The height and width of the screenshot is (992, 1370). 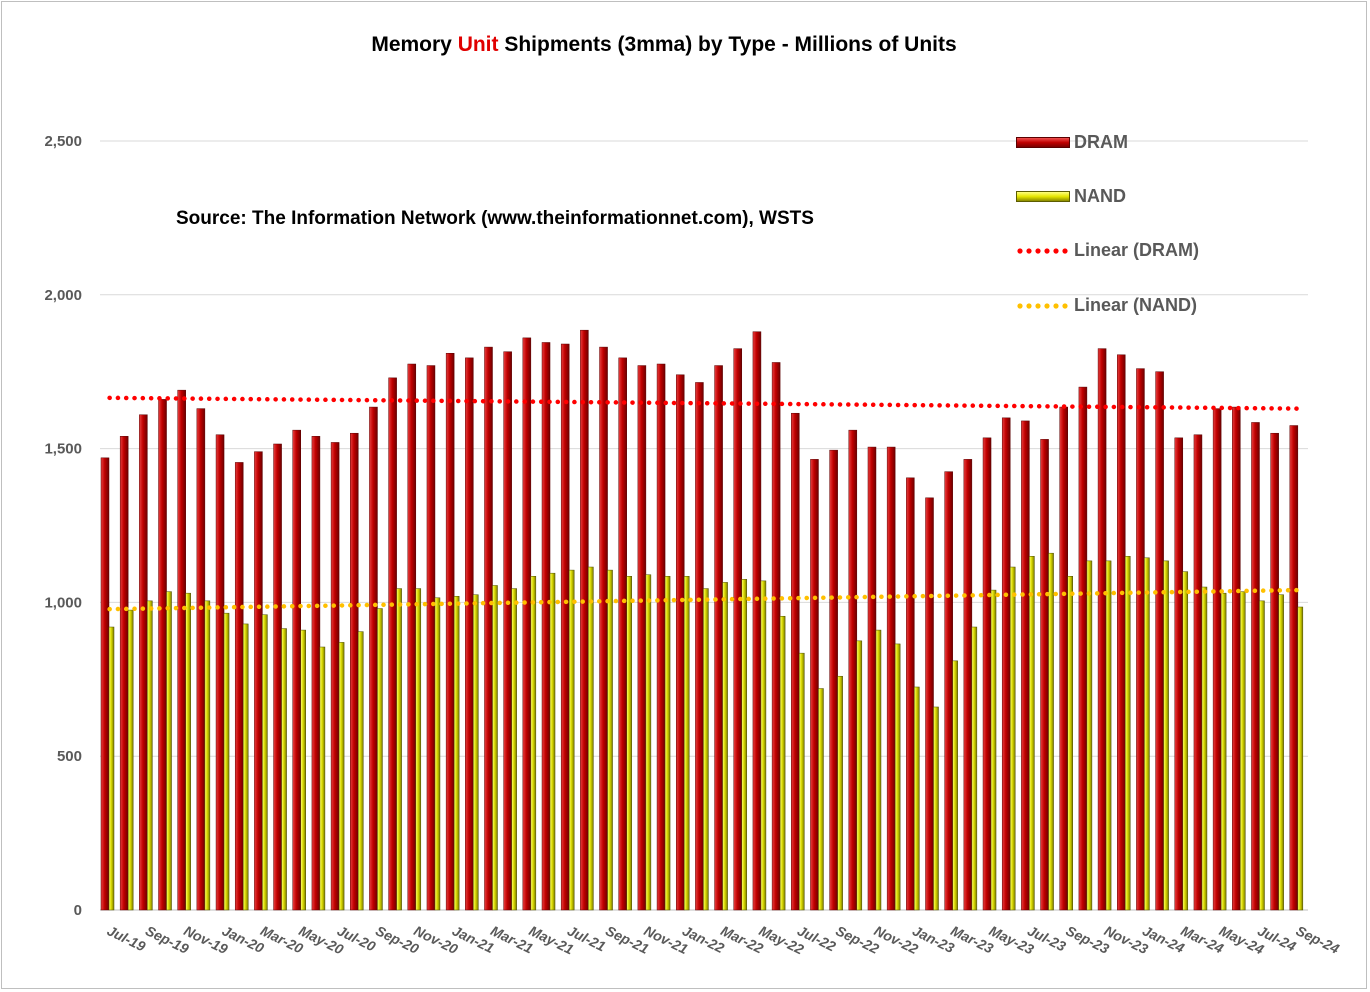 I want to click on legend-nand-label: NAND, so click(x=1100, y=196).